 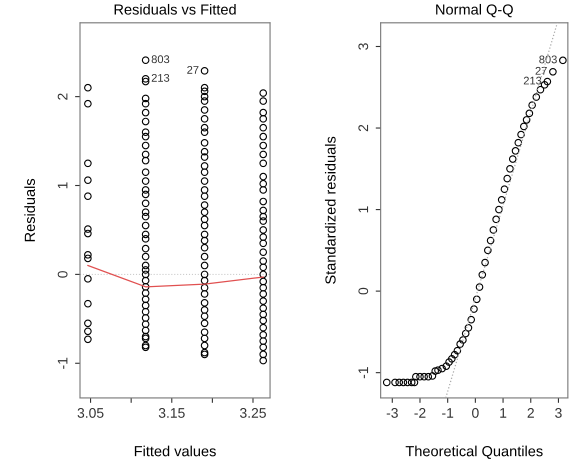 What do you see at coordinates (363, 46) in the screenshot?
I see `y-tick-label: 3` at bounding box center [363, 46].